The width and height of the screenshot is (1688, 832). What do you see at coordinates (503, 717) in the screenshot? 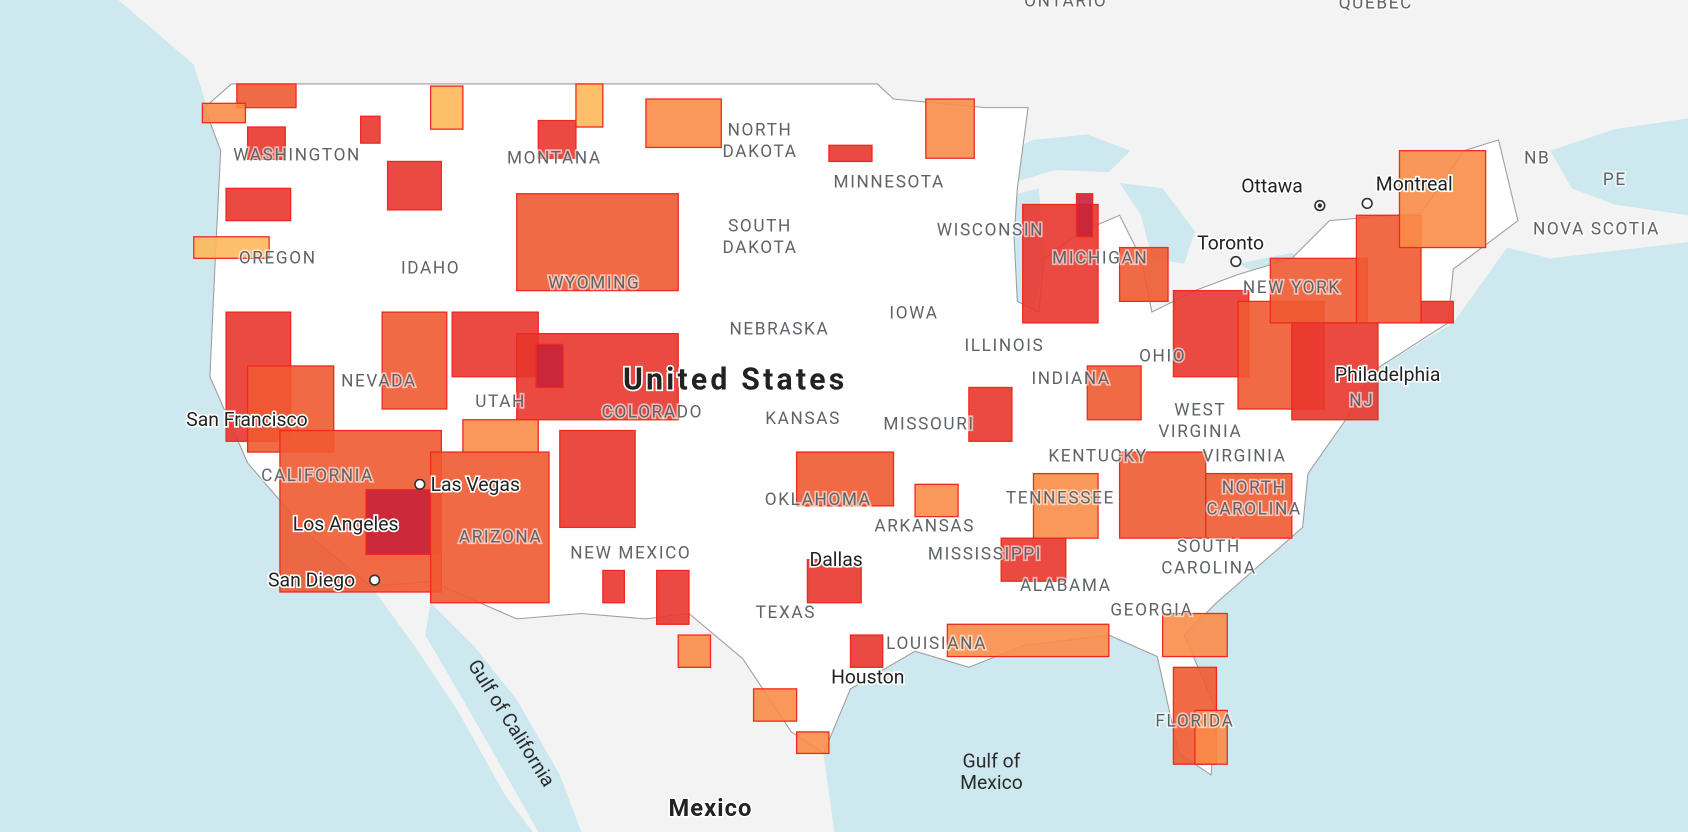
I see `gulf-of-california` at bounding box center [503, 717].